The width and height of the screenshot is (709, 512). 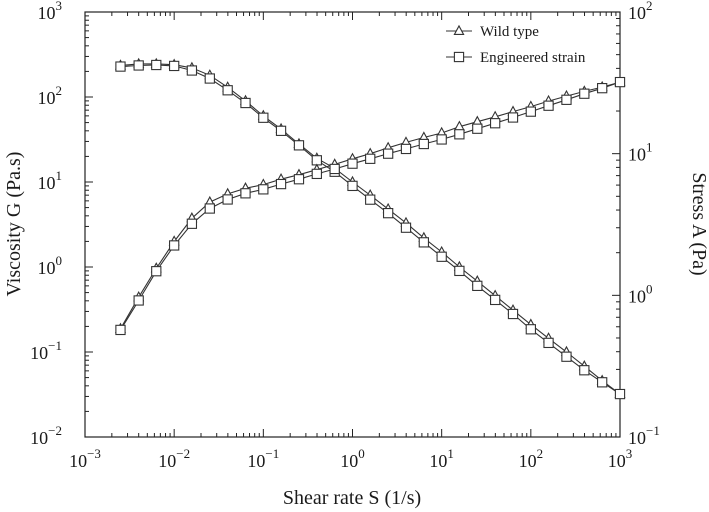 What do you see at coordinates (352, 458) in the screenshot?
I see `x-tick-label: 10⁰` at bounding box center [352, 458].